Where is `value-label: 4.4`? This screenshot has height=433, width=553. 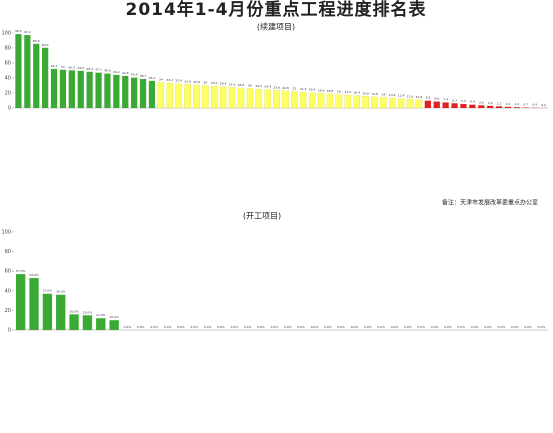 value-label: 4.4 is located at coordinates (472, 102).